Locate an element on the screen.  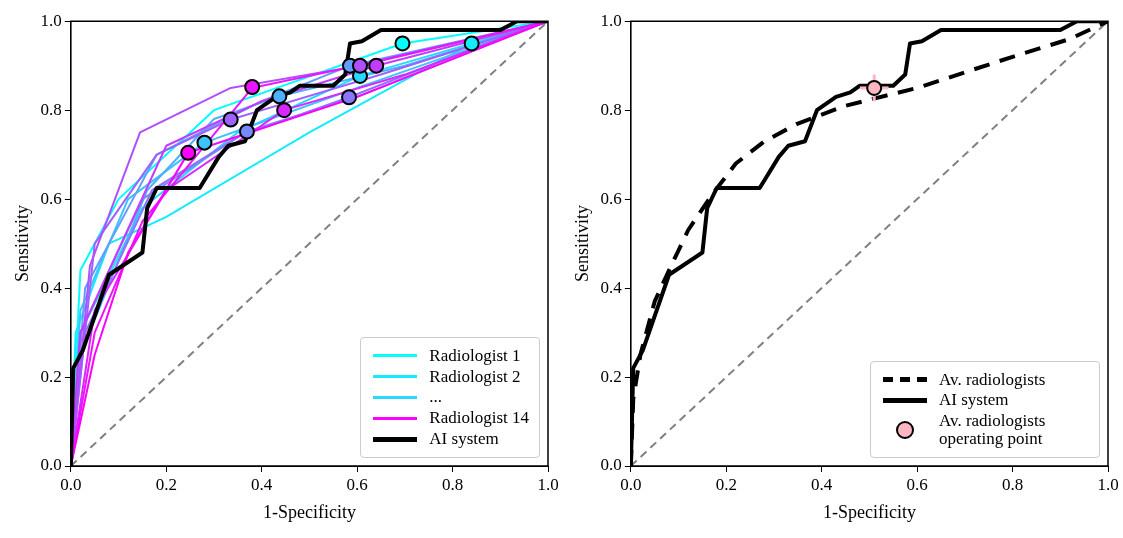
legend-label: Radiologist 14 is located at coordinates (479, 418).